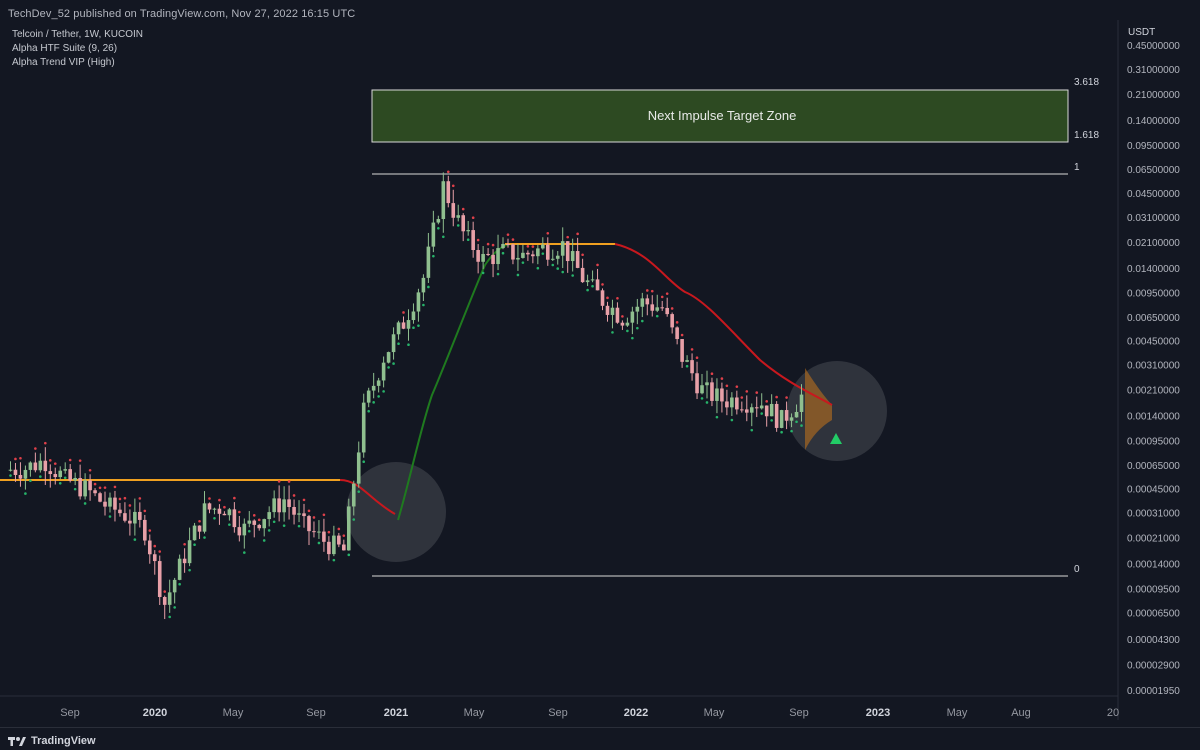  Describe the element at coordinates (636, 713) in the screenshot. I see `time-tick-label: 2022` at that location.